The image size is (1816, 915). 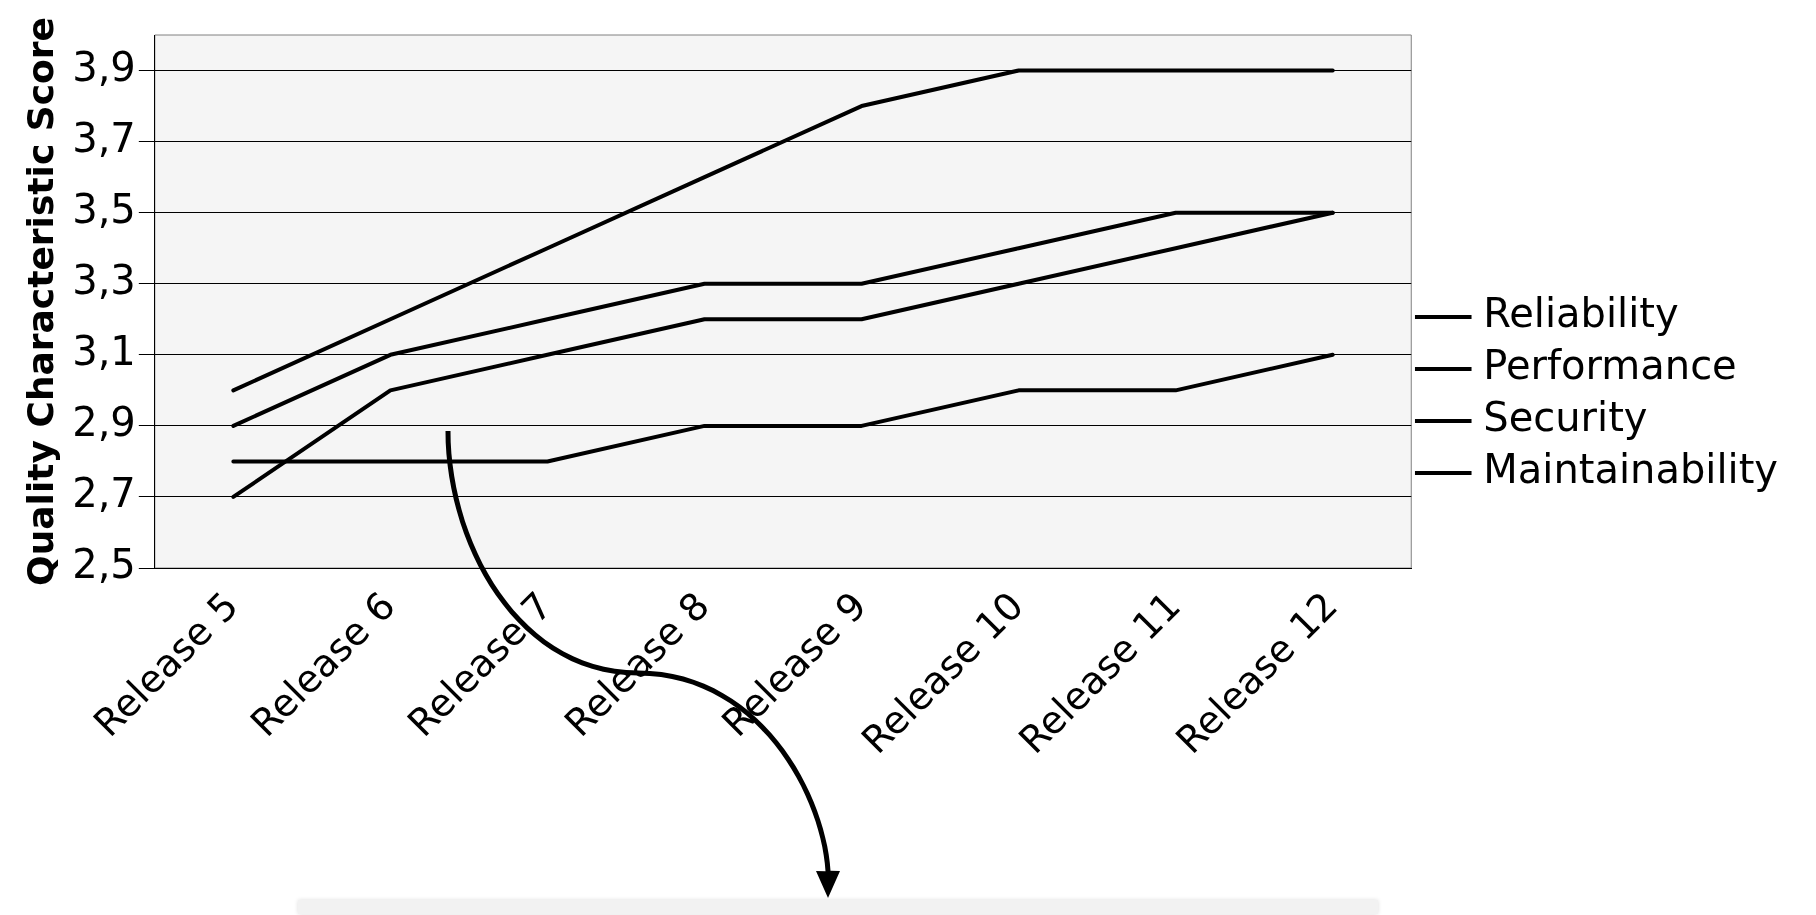 I want to click on y-tick-label: 3,3, so click(x=104, y=280).